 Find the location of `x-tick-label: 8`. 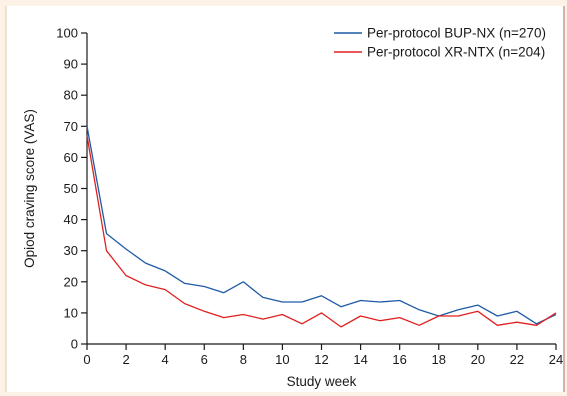

x-tick-label: 8 is located at coordinates (243, 359).